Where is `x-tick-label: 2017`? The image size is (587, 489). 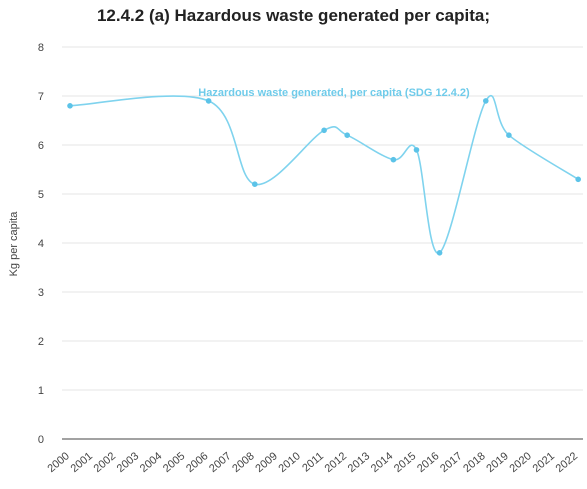
x-tick-label: 2017 is located at coordinates (451, 462).